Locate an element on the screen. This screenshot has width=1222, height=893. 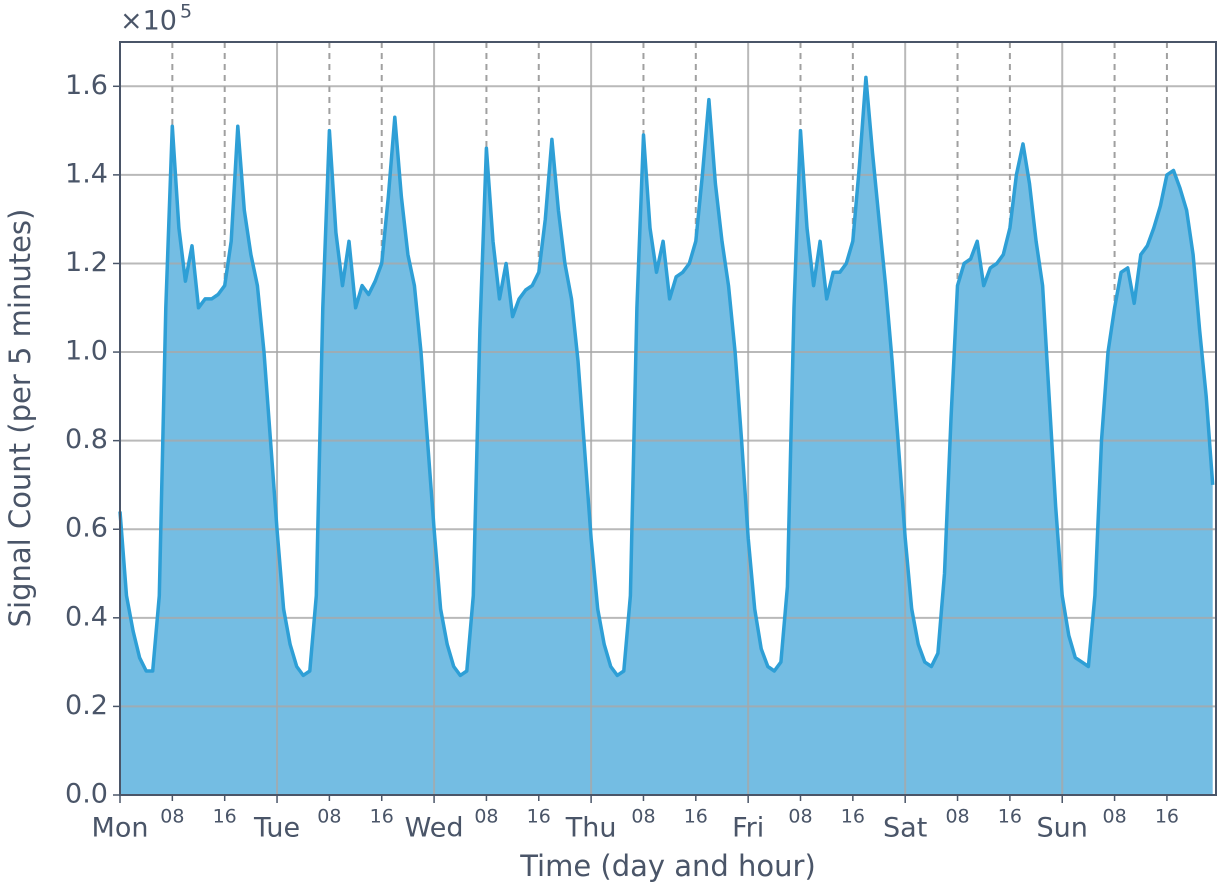
y-multiplier: ×10 is located at coordinates (148, 21).